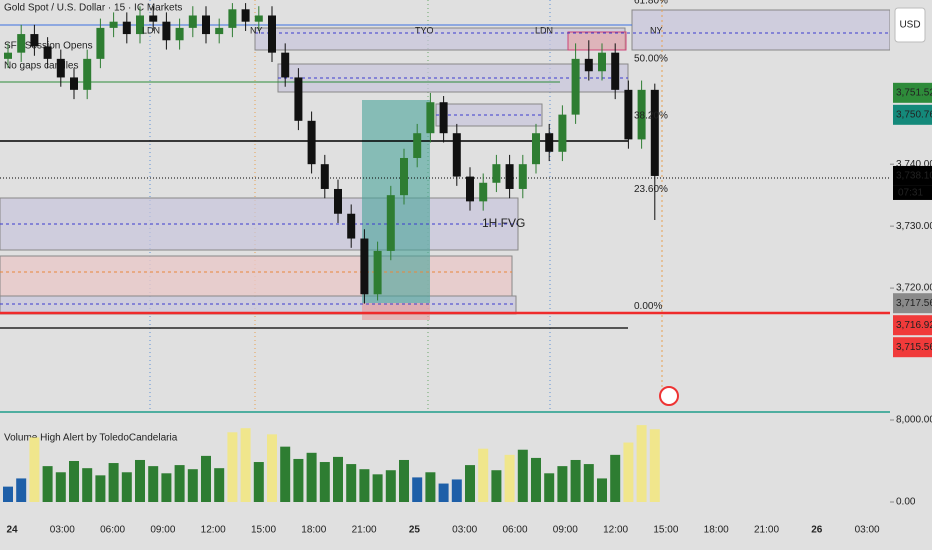 Image resolution: width=932 pixels, height=550 pixels. I want to click on volume-title: Volume High Alert by ToledoCandelaria, so click(91, 438).